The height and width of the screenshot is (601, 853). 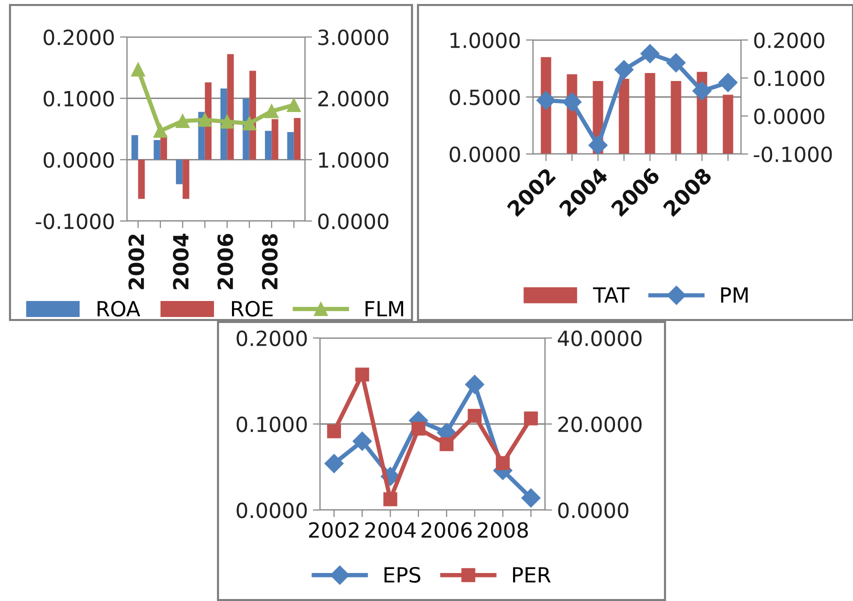 What do you see at coordinates (385, 308) in the screenshot?
I see `legend-label: FLM` at bounding box center [385, 308].